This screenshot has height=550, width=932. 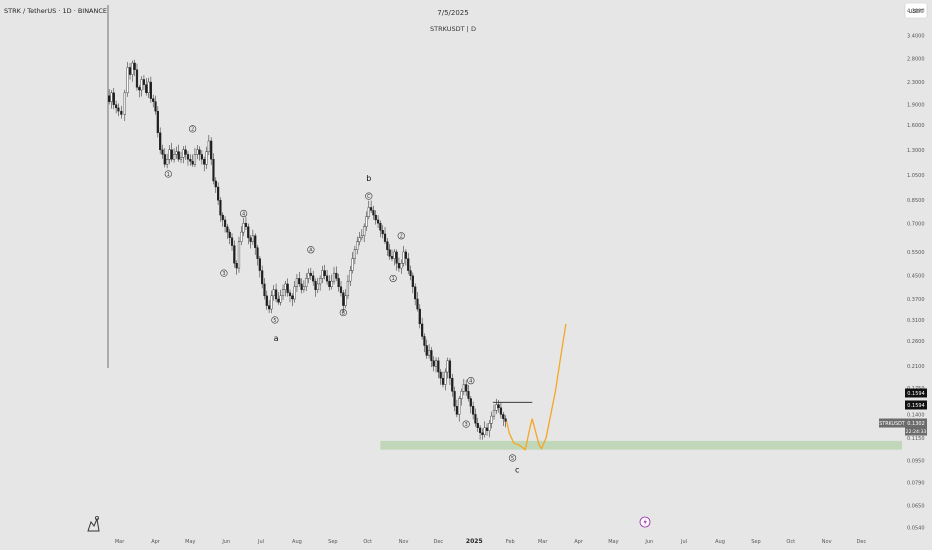 I want to click on y-tick-label: 0.0650, so click(x=916, y=507).